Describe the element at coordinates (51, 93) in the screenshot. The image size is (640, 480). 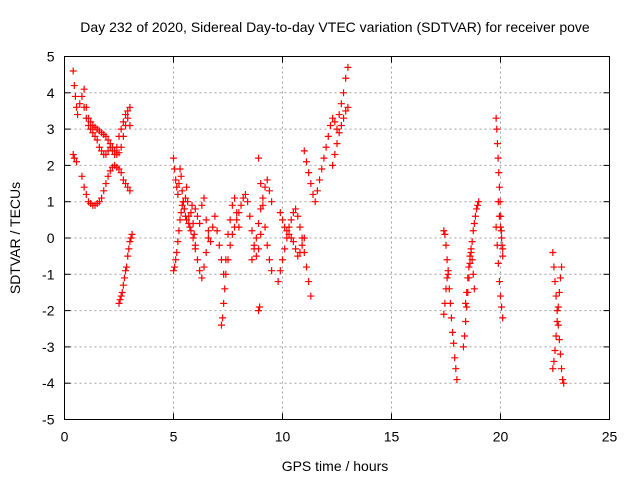
I see `y-tick-label: 4` at that location.